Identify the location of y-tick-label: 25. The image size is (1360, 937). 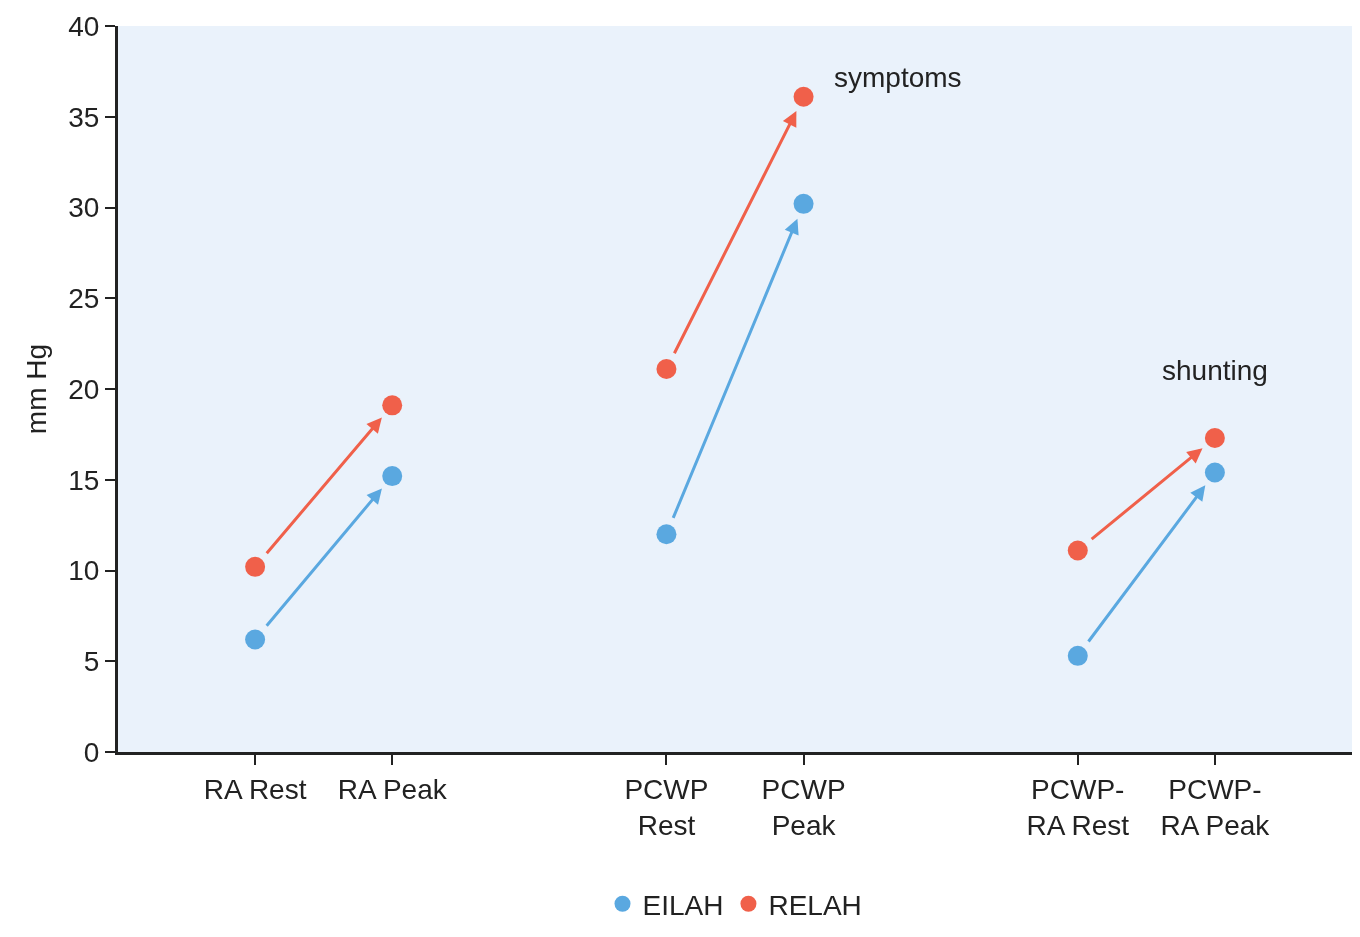
(84, 299).